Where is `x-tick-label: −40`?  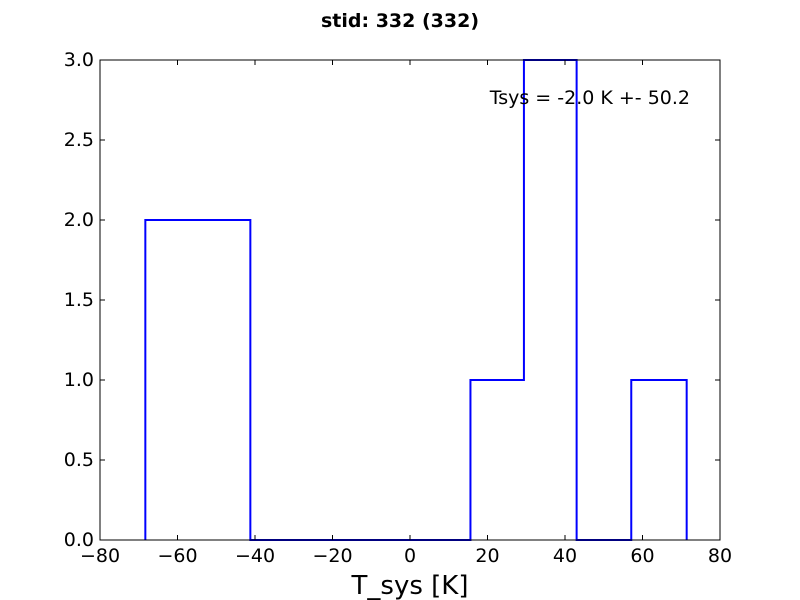
x-tick-label: −40 is located at coordinates (255, 556).